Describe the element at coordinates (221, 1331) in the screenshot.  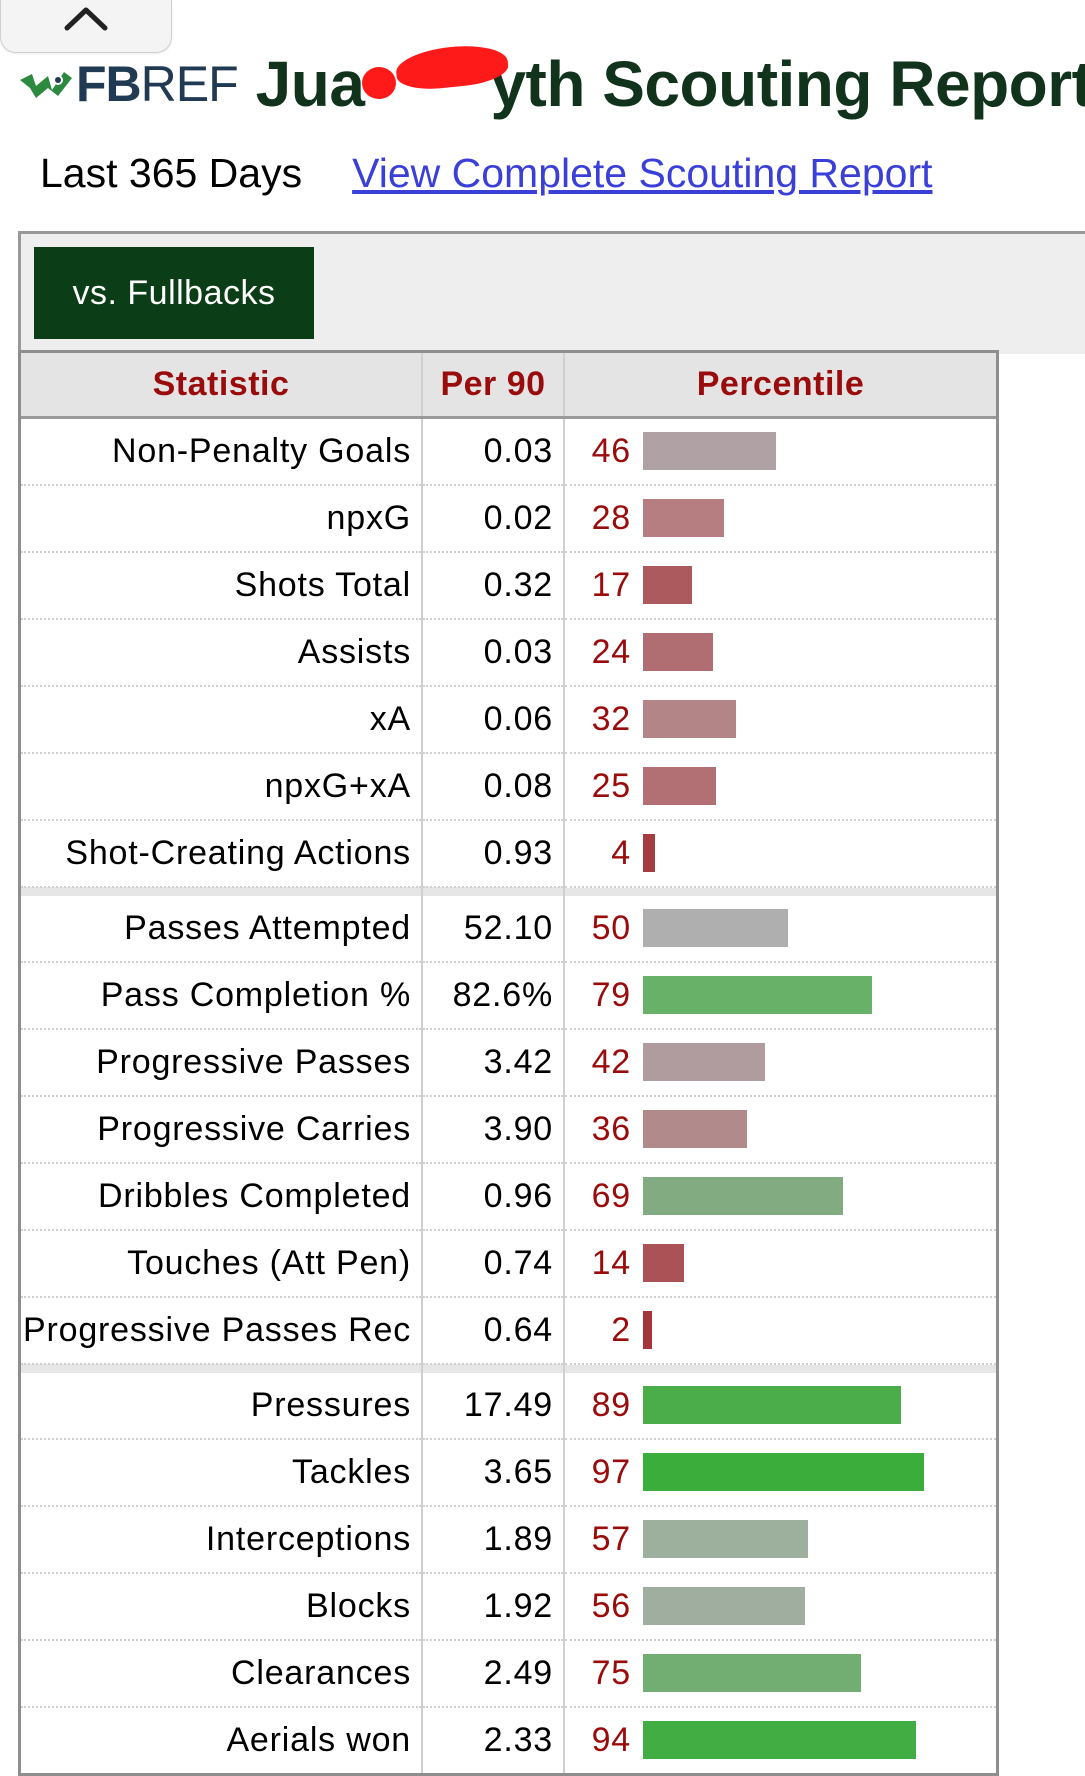
I see `stat-name: Progressive Passes Rec` at that location.